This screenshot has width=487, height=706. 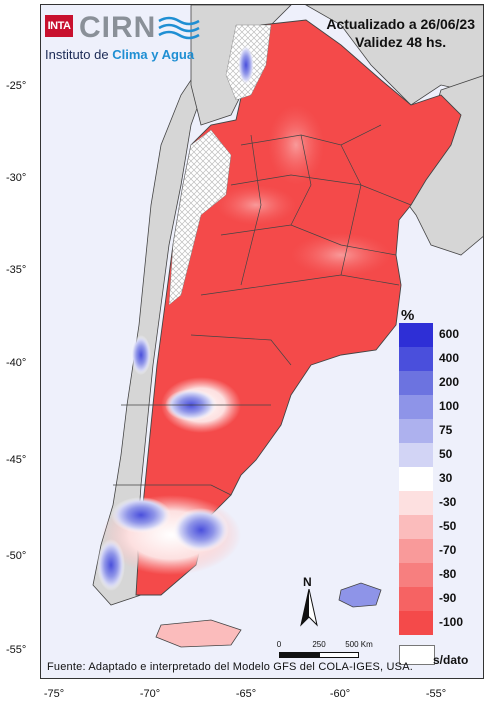 What do you see at coordinates (246, 694) in the screenshot?
I see `x-tick-label: -65°` at bounding box center [246, 694].